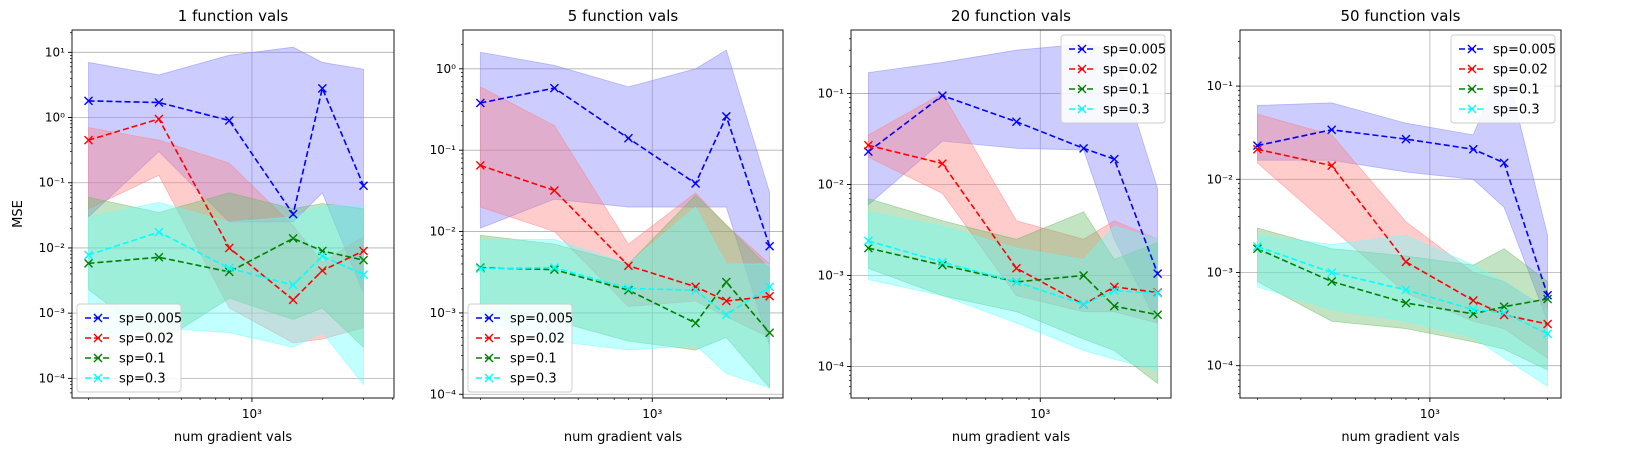 This screenshot has width=1632, height=473. What do you see at coordinates (652, 414) in the screenshot?
I see `x-tick-label: 10³` at bounding box center [652, 414].